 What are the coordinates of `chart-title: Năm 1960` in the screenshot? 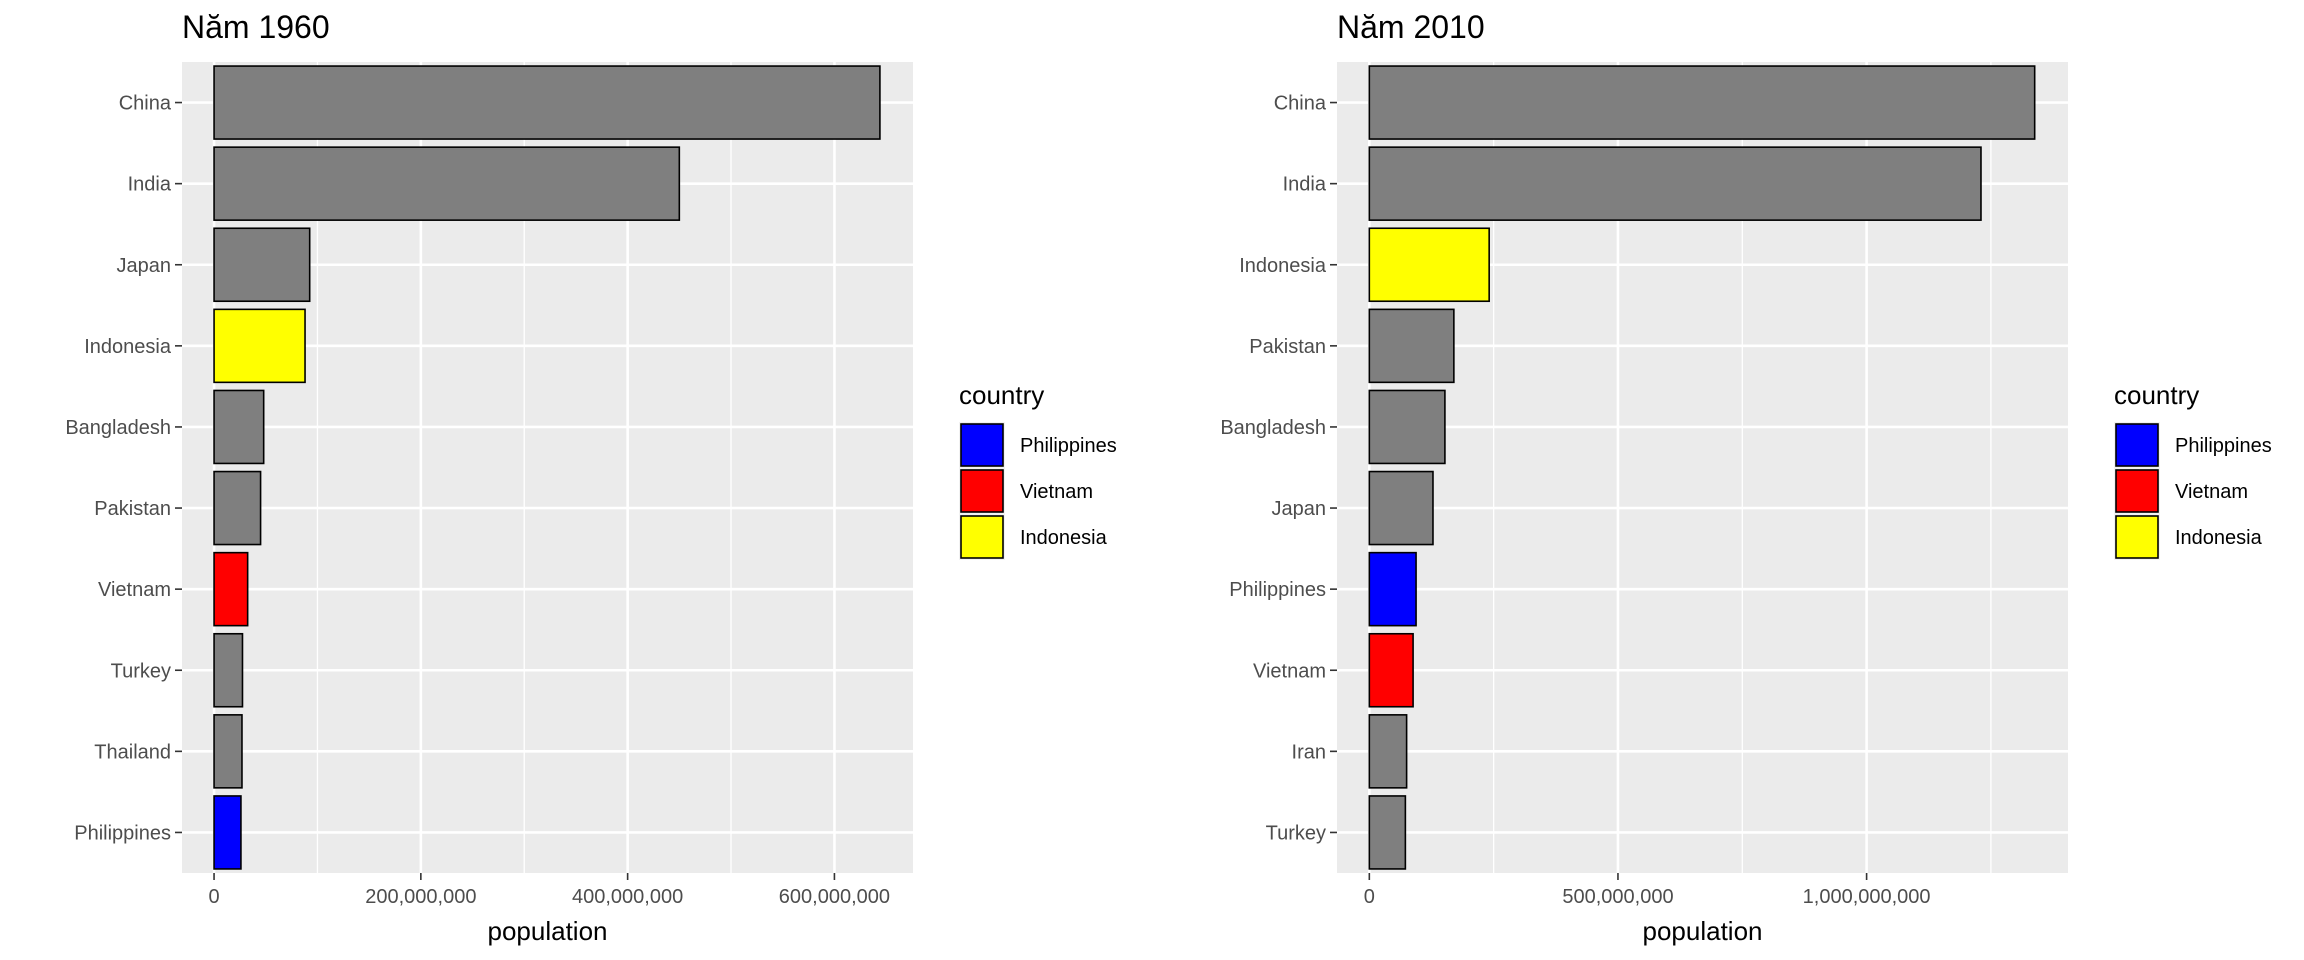 It's located at (256, 27).